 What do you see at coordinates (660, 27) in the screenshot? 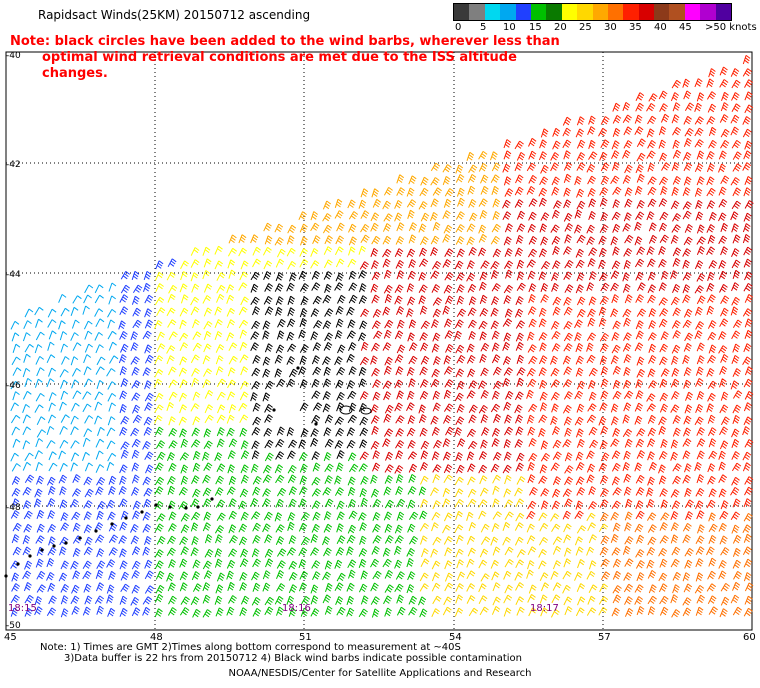
I see `scale-tick: 40` at bounding box center [660, 27].